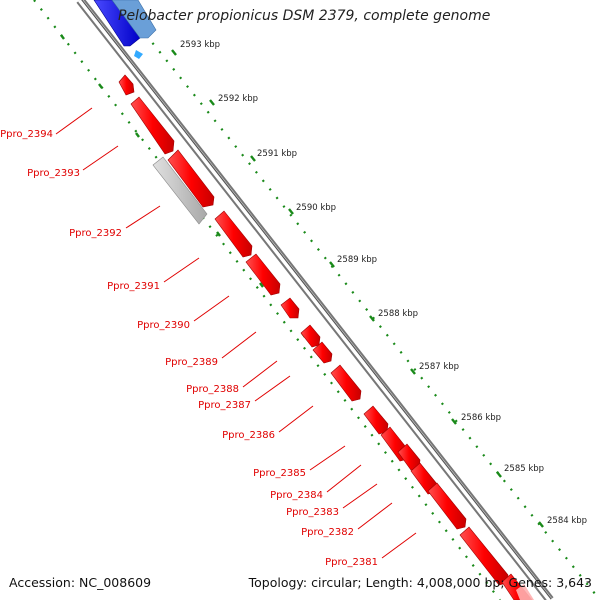  Describe the element at coordinates (524, 469) in the screenshot. I see `scale-label: 2585 kbp` at that location.